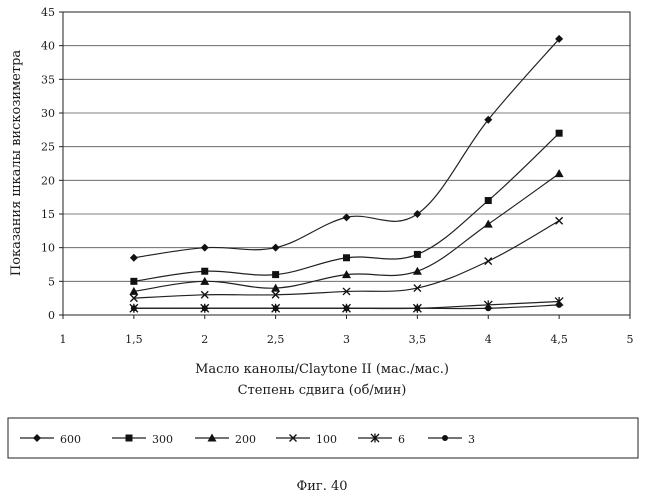 Image resolution: width=645 pixels, height=500 pixels. Describe the element at coordinates (52, 164) in the screenshot. I see `y-axis-ticks: 0 5 10 15 20 25 30 35 40 45` at that location.